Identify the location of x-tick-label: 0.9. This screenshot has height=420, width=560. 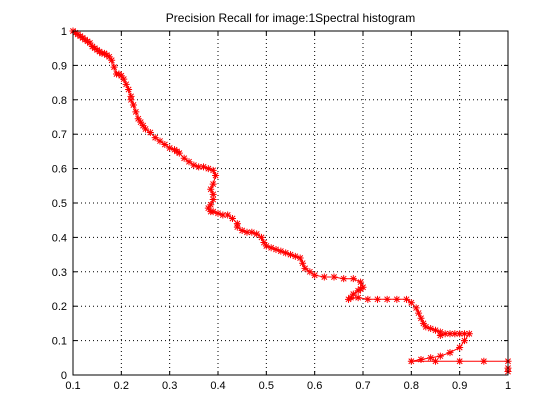
(459, 386).